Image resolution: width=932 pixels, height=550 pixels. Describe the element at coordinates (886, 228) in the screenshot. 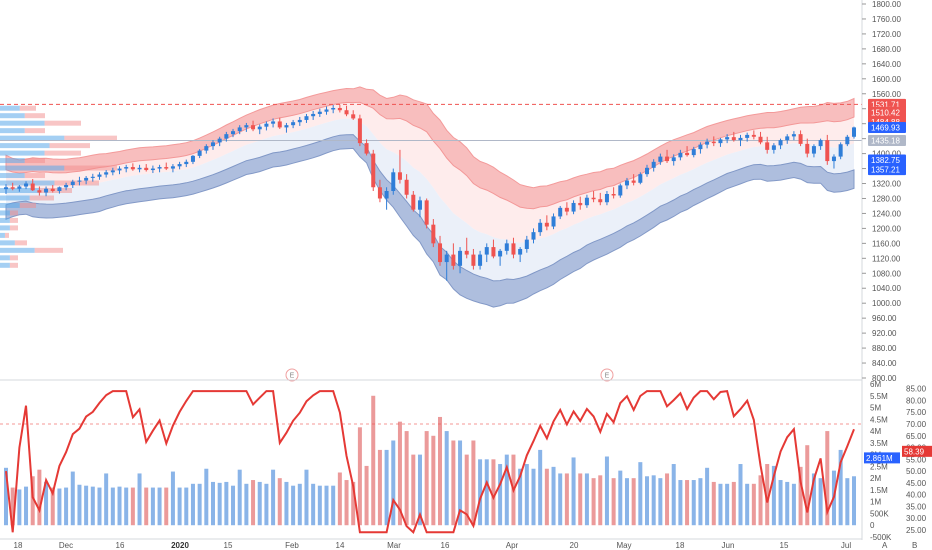

I see `price-tick-label: 1200.00` at that location.